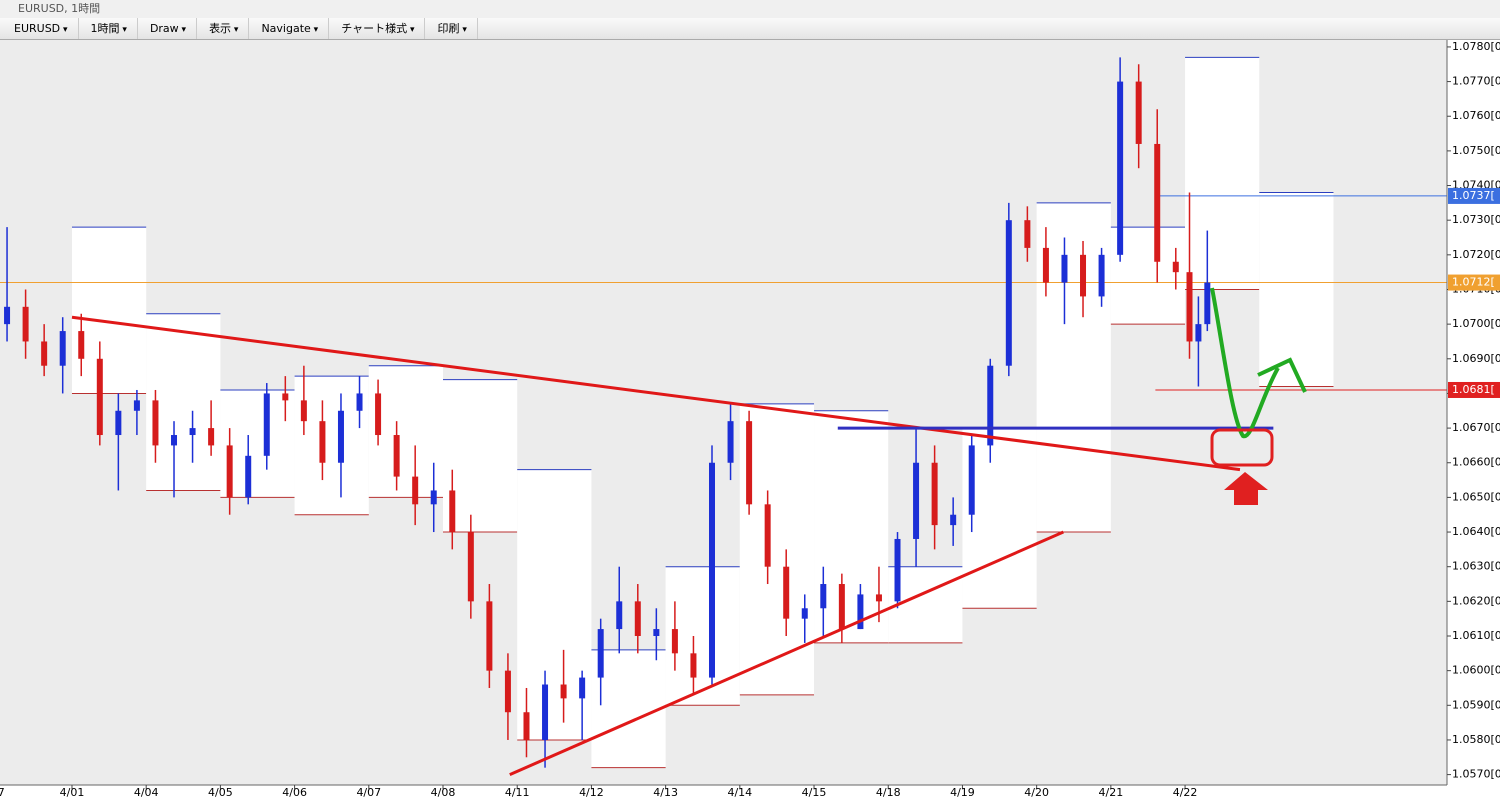  Describe the element at coordinates (739, 792) in the screenshot. I see `x-tick-label: 4/14` at that location.